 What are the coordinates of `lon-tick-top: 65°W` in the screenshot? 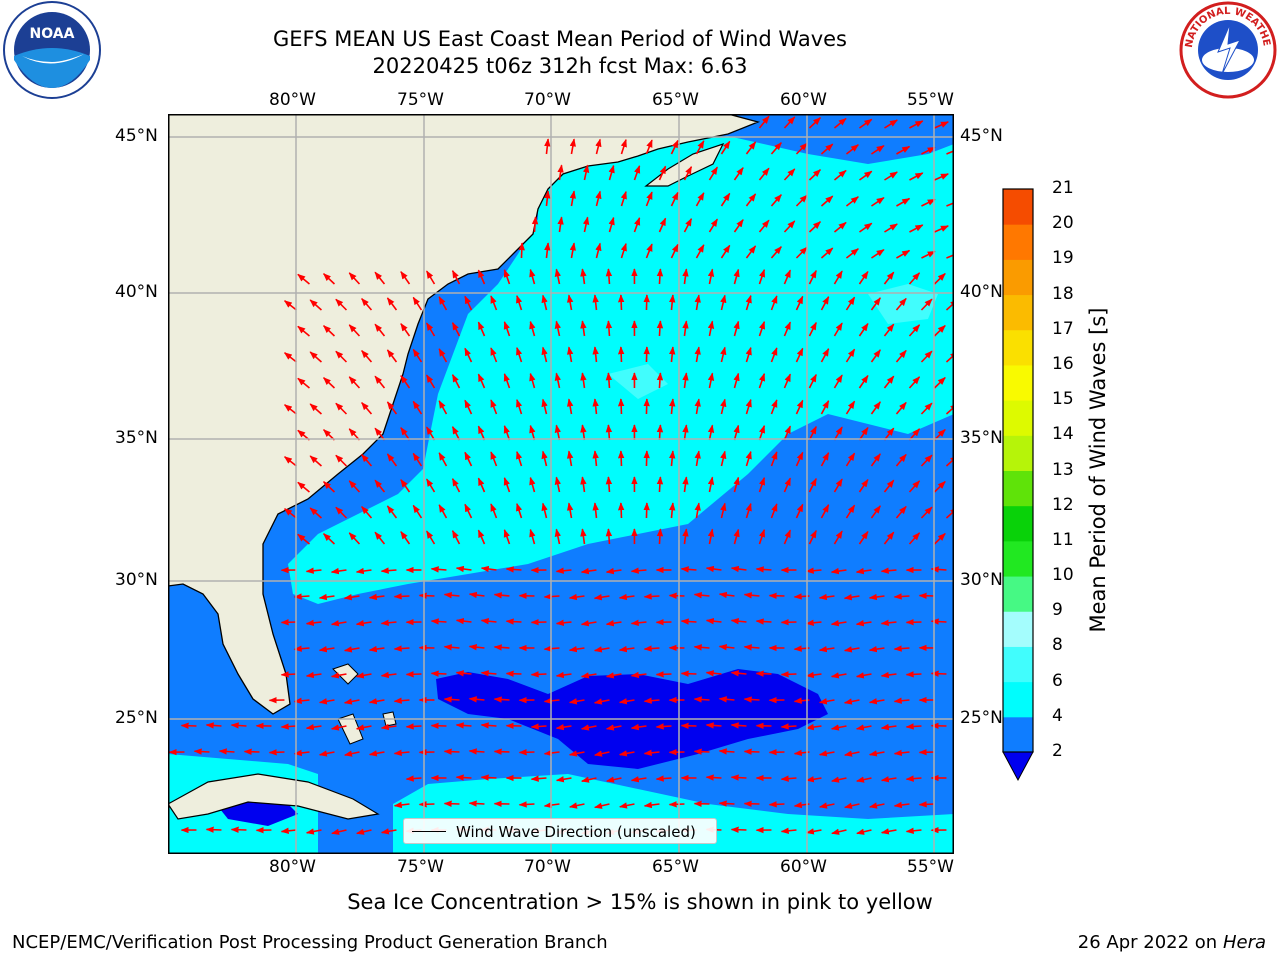 It's located at (675, 100).